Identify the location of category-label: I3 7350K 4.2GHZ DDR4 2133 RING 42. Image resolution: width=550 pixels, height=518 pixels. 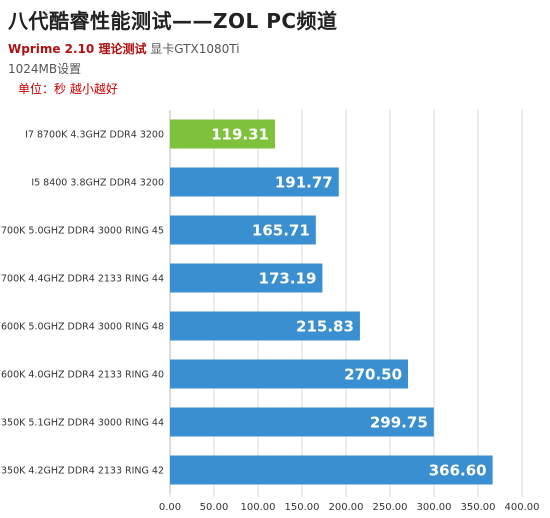
(82, 471).